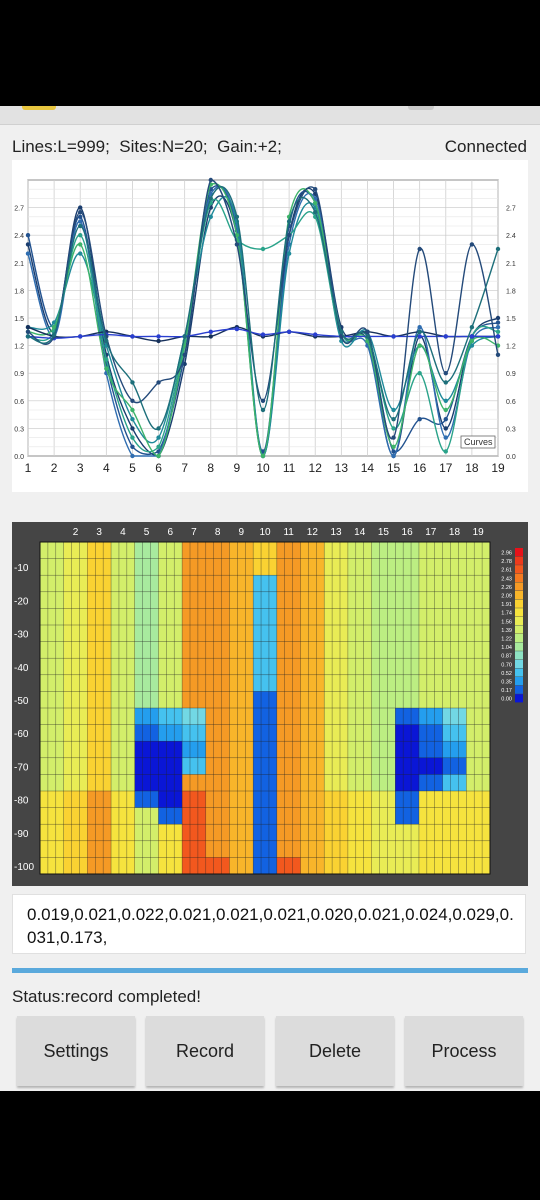 Image resolution: width=540 pixels, height=1200 pixels. I want to click on legend-label: 2.96, so click(506, 554).